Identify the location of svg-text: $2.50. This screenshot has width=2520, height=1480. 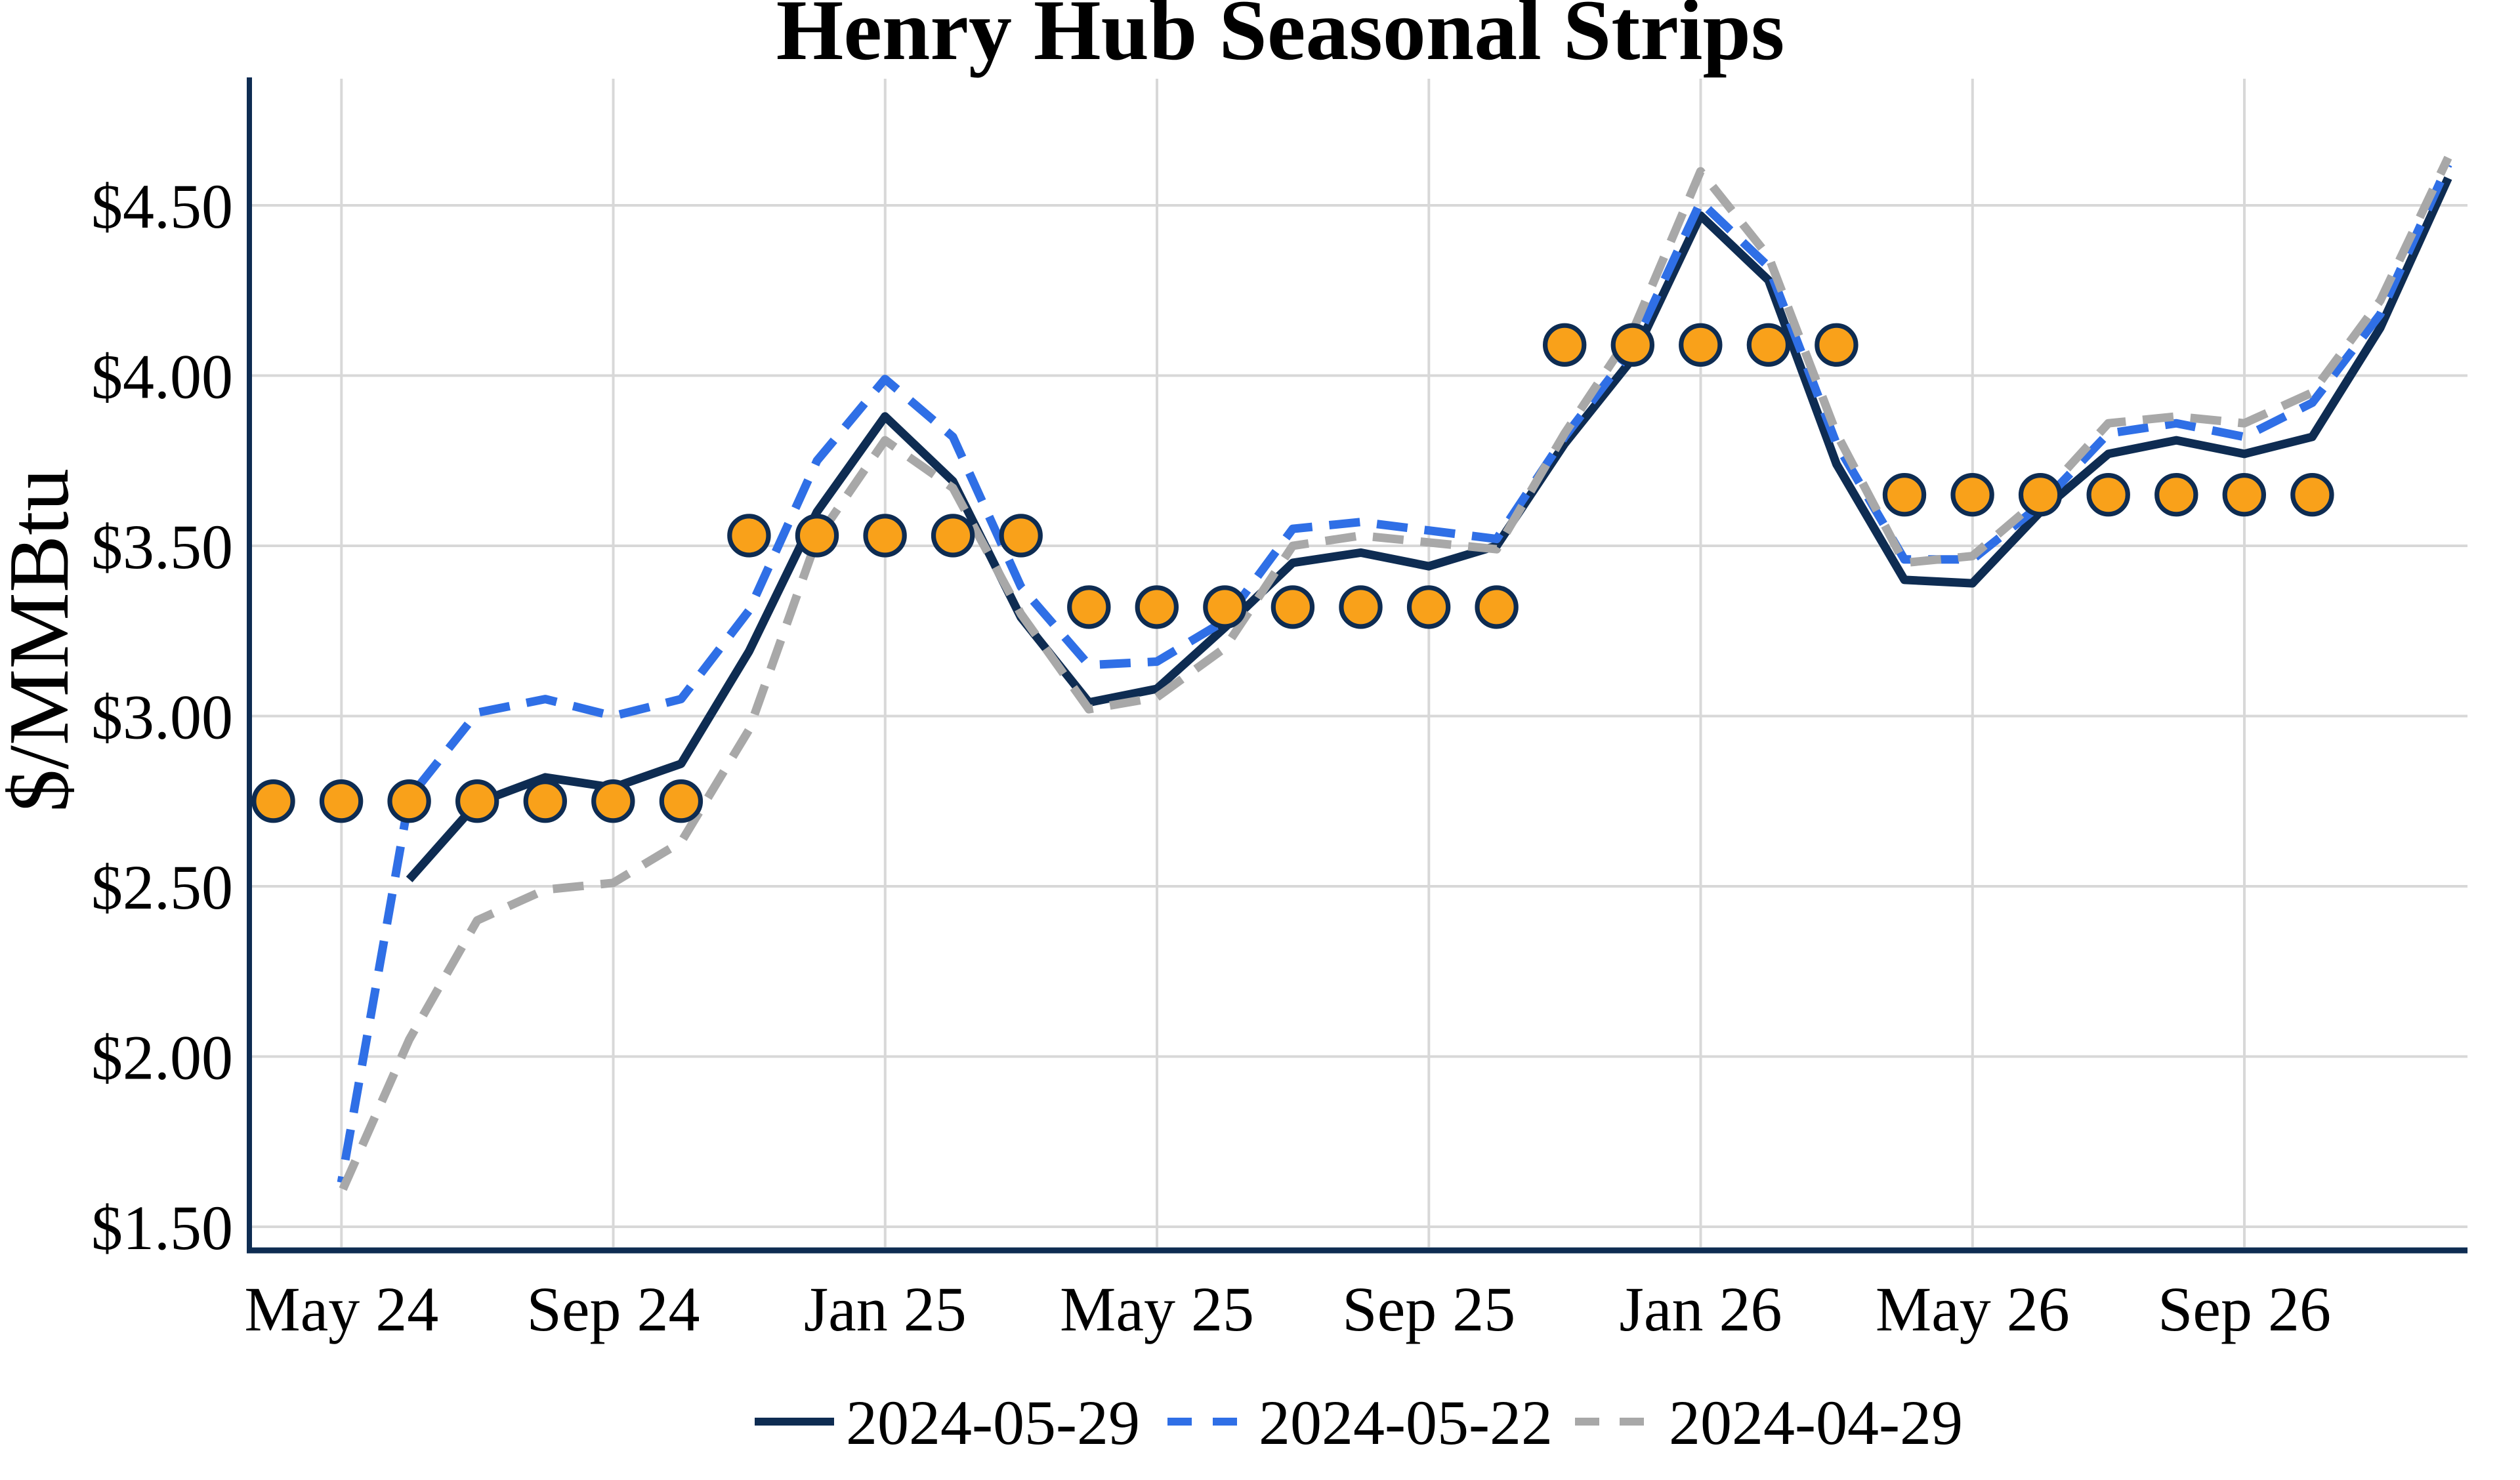
(162, 887).